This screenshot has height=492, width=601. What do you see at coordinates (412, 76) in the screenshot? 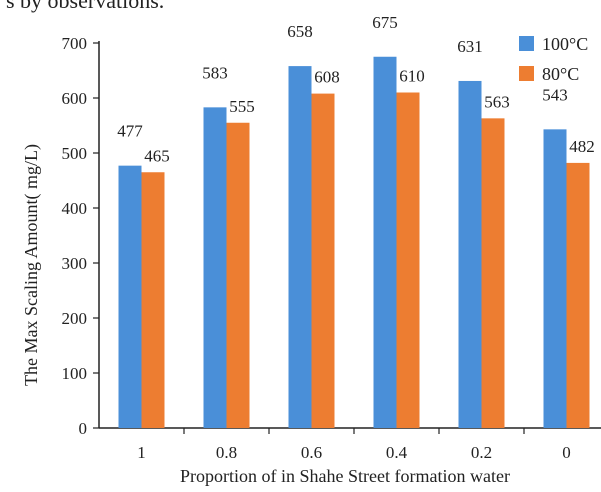
I see `bar-value-label: 610` at bounding box center [412, 76].